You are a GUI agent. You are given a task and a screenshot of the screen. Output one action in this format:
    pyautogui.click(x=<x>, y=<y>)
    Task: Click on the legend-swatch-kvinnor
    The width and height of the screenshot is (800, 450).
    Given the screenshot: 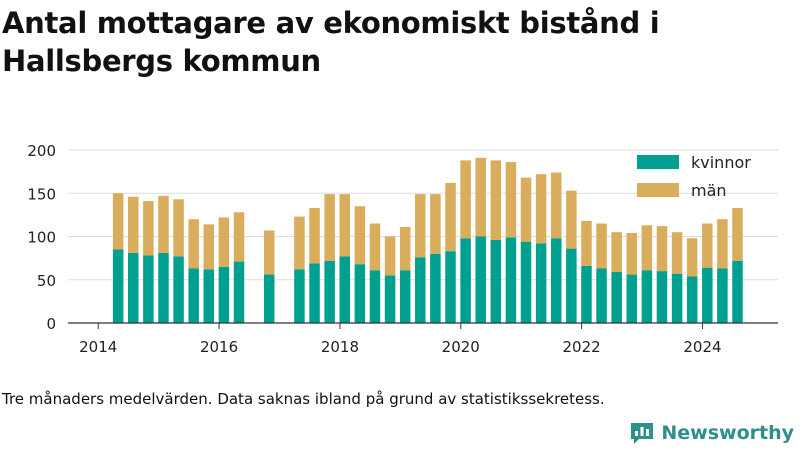 What is the action you would take?
    pyautogui.click(x=658, y=162)
    